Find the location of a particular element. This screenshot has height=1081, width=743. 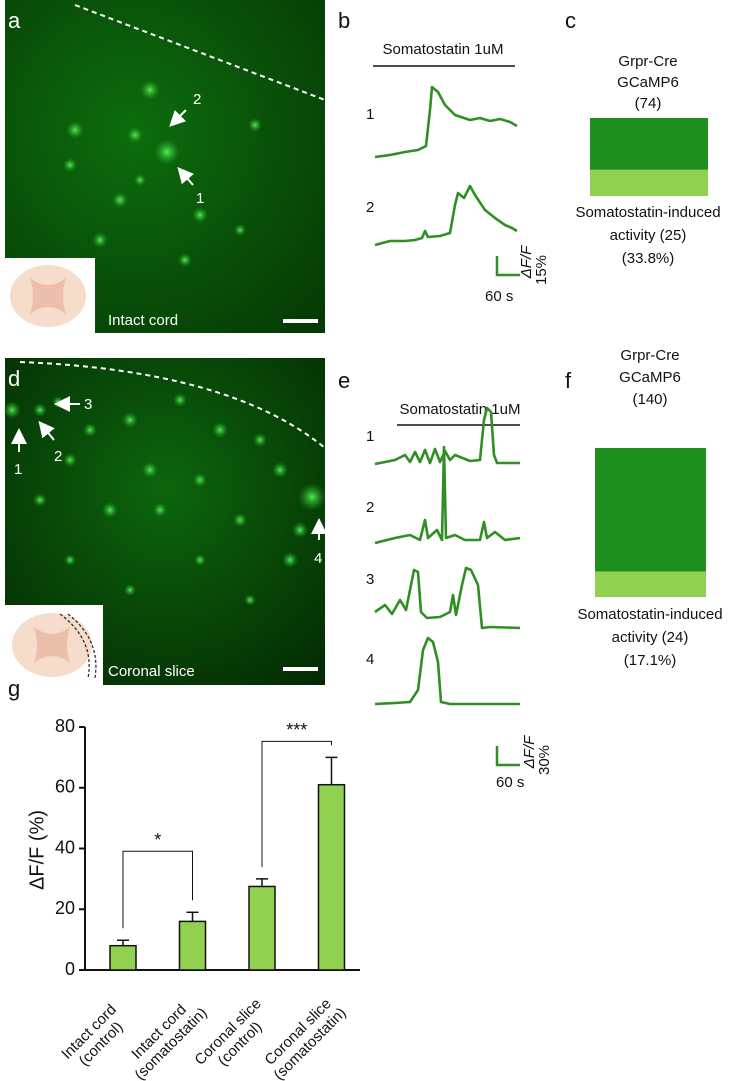

panel-label: b is located at coordinates (344, 20).